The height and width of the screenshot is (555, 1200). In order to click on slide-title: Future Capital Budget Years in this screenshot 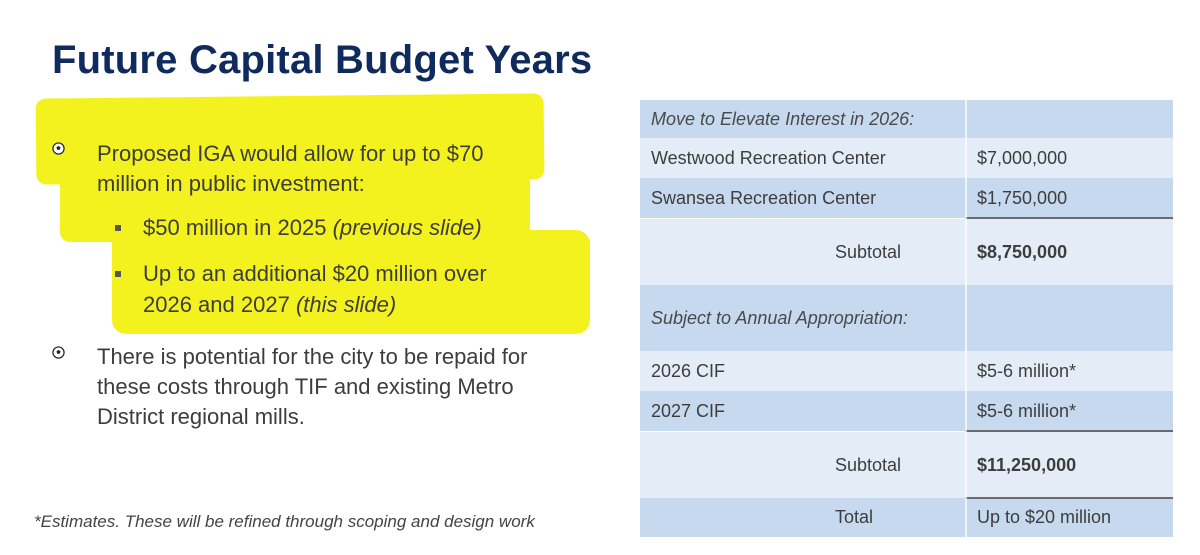, I will do `click(322, 60)`.